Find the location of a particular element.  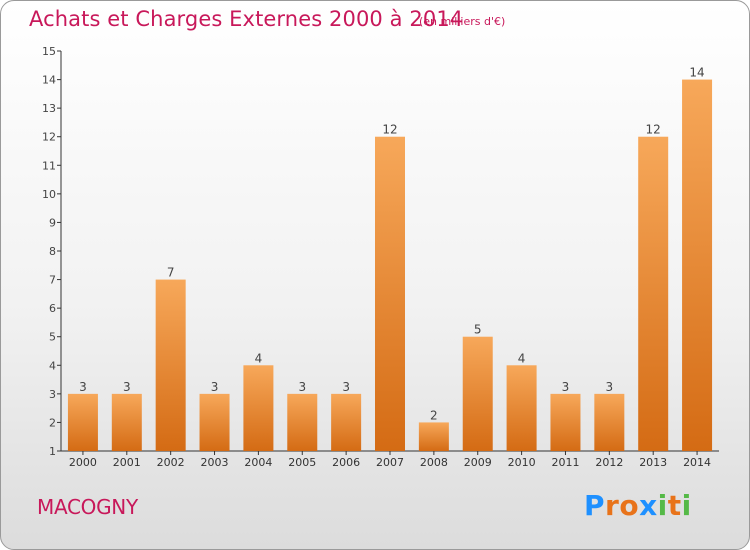

chart-title: Achats et Charges Externes 2000 à 2014 is located at coordinates (246, 19).